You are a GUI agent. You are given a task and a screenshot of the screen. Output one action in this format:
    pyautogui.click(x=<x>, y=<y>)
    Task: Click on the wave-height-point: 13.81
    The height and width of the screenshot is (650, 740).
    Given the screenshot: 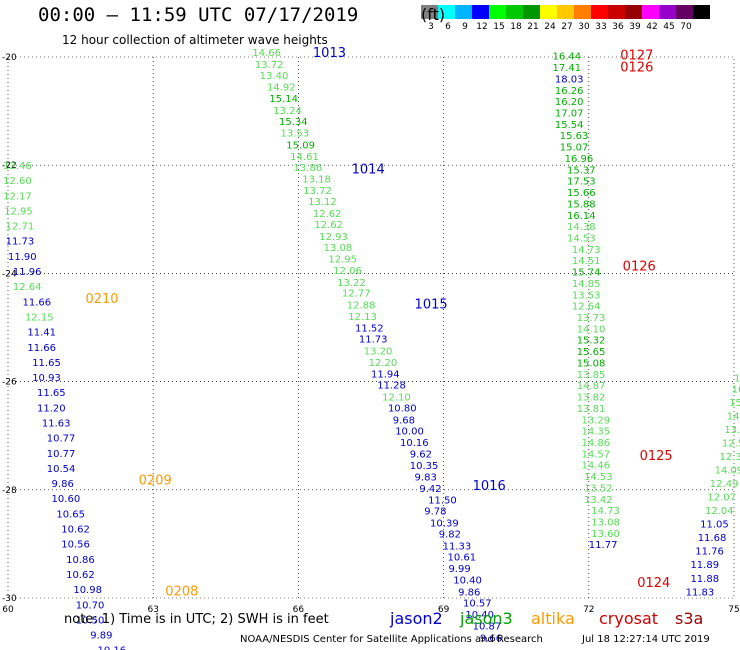 What is the action you would take?
    pyautogui.click(x=591, y=409)
    